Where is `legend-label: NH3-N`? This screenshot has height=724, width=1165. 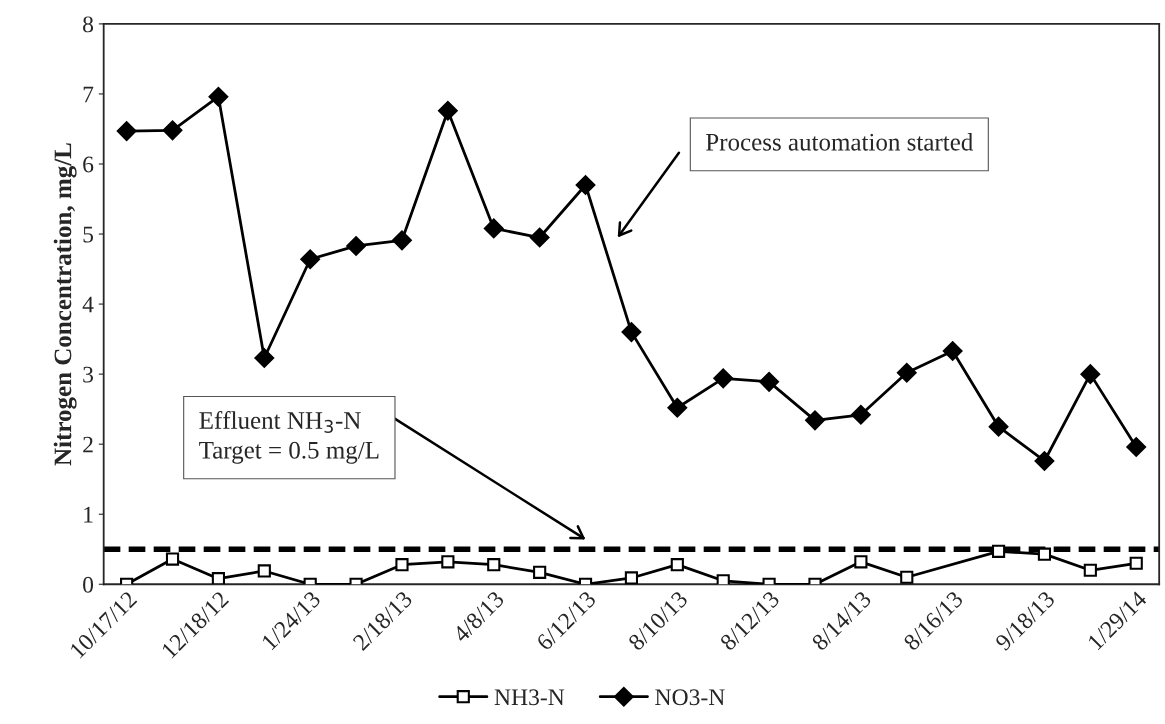 legend-label: NH3-N is located at coordinates (529, 697).